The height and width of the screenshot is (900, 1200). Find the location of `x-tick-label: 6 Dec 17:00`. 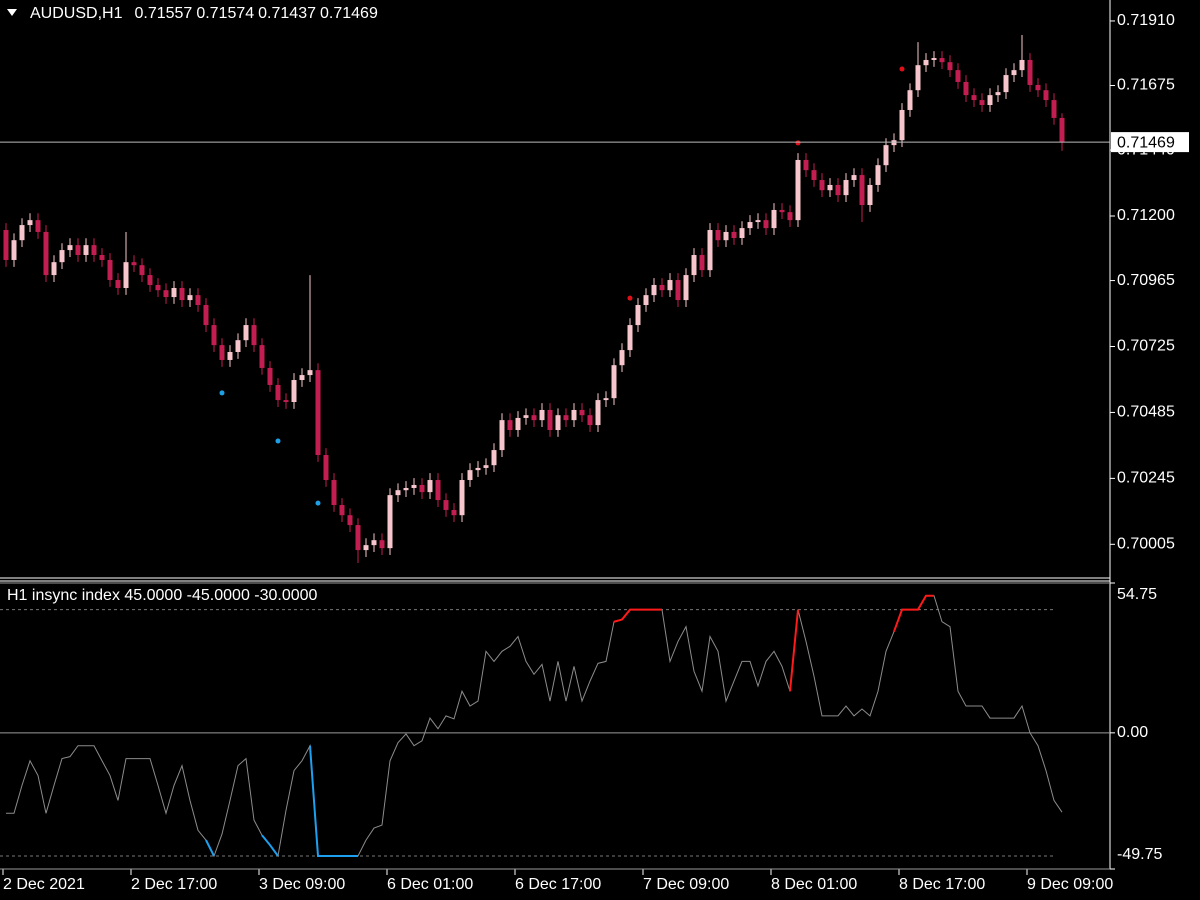

x-tick-label: 6 Dec 17:00 is located at coordinates (558, 884).